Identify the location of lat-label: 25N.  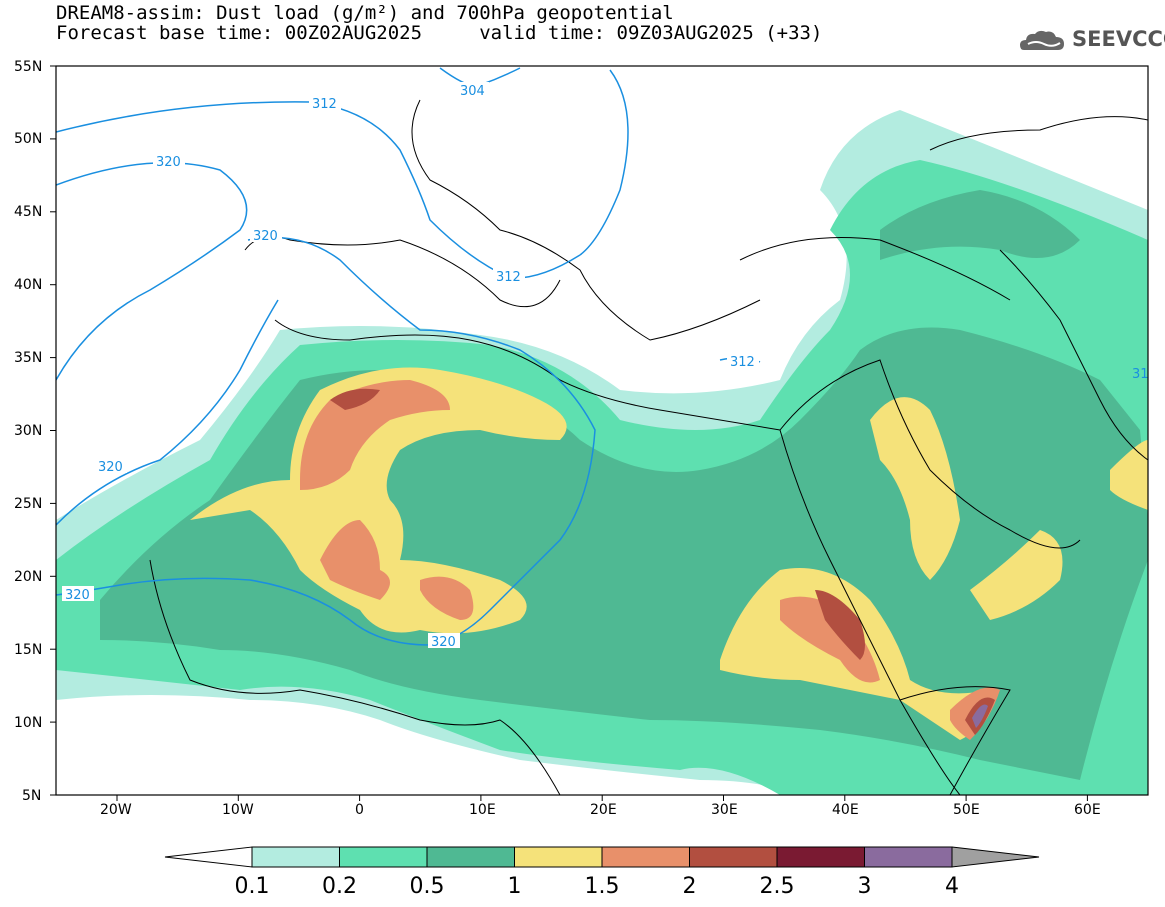
(28, 504).